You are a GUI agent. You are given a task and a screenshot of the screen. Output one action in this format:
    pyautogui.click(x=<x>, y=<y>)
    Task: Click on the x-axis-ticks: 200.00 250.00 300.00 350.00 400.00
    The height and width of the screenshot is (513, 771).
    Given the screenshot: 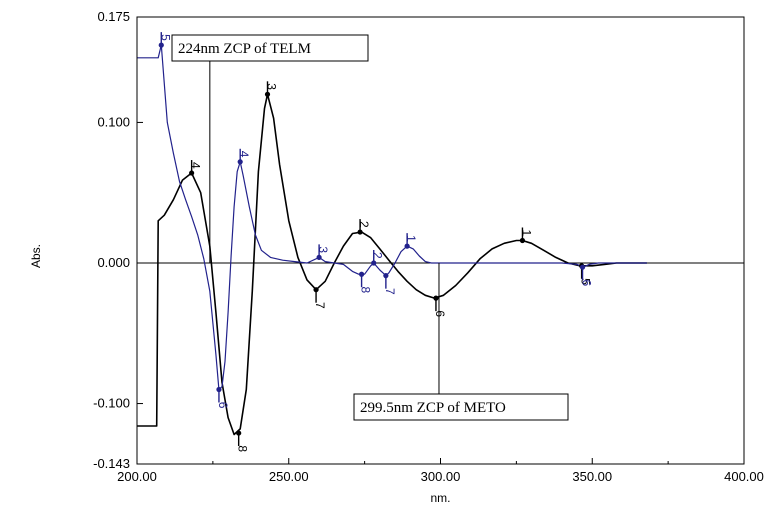 What is the action you would take?
    pyautogui.click(x=440, y=471)
    